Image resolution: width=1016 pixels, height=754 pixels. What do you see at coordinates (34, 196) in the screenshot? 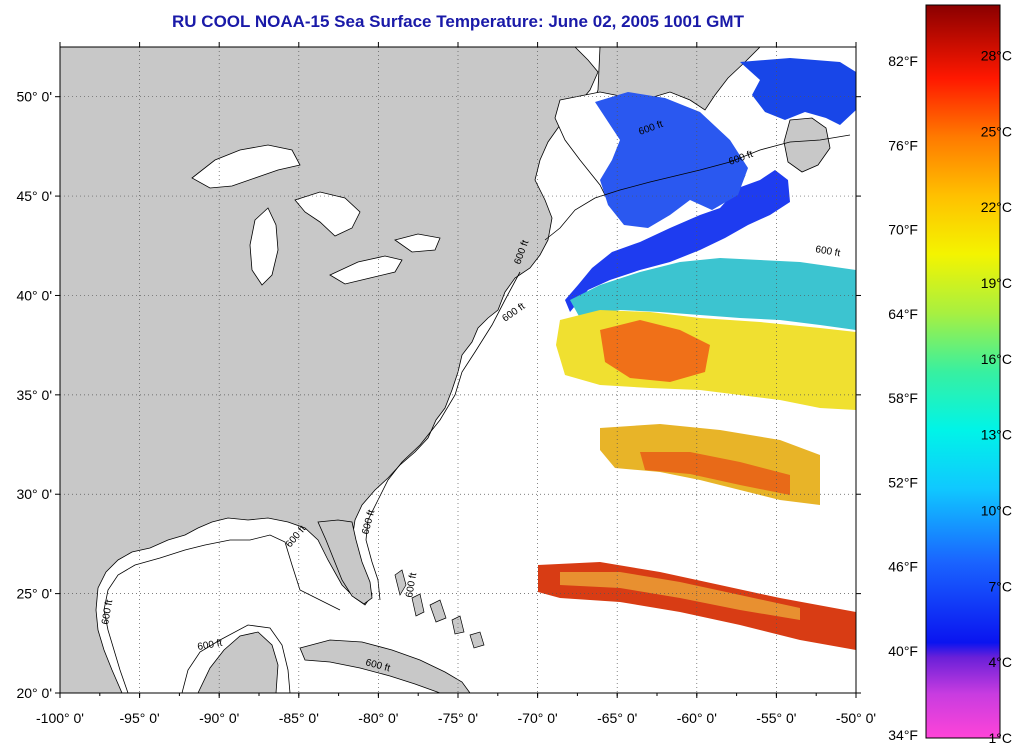
I see `lat-tick-label: 45° 0'` at bounding box center [34, 196].